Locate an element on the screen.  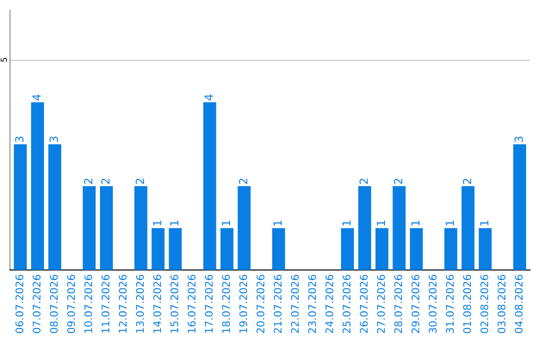
x-tick-label: 13.07.2026 is located at coordinates (140, 303).